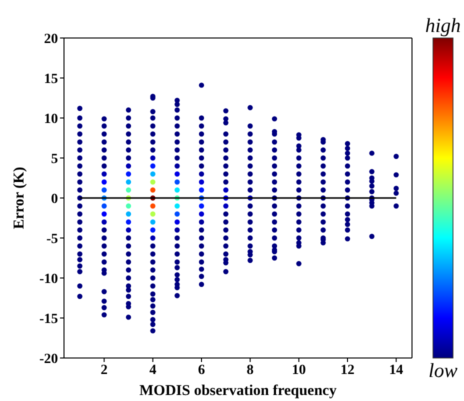 This screenshot has height=401, width=464. Describe the element at coordinates (51, 119) in the screenshot. I see `y-tick-label: 10` at that location.